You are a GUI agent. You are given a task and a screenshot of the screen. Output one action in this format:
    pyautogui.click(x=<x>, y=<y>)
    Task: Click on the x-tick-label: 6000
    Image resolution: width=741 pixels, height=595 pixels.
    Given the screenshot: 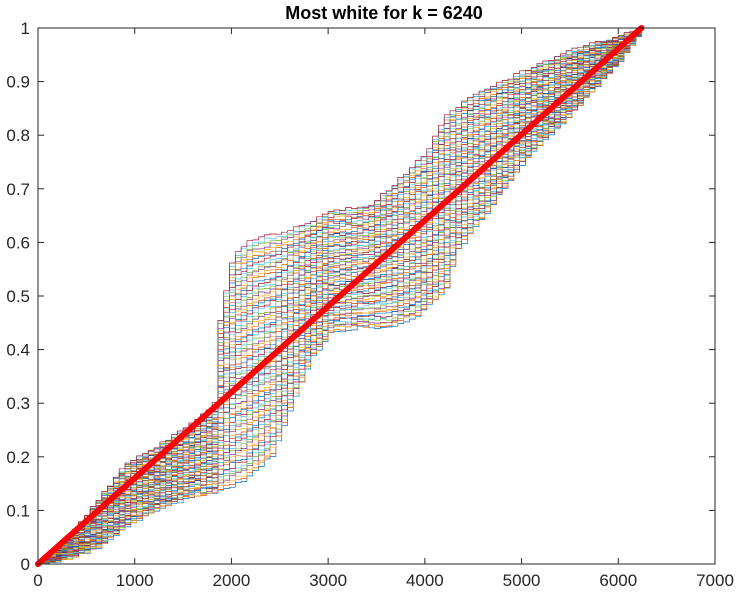 What is the action you would take?
    pyautogui.click(x=618, y=580)
    